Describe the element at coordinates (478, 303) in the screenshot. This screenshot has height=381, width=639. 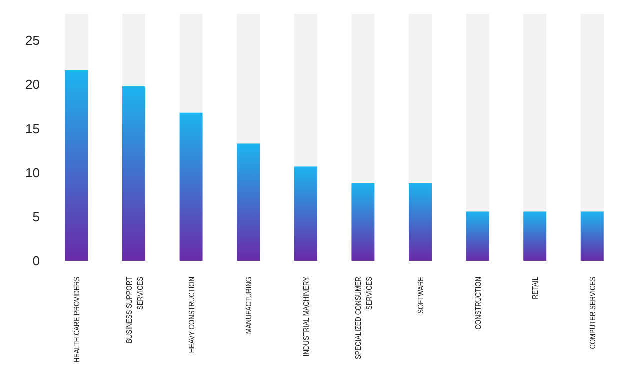
I see `x-tick-label: CONSTRUCTION` at that location.